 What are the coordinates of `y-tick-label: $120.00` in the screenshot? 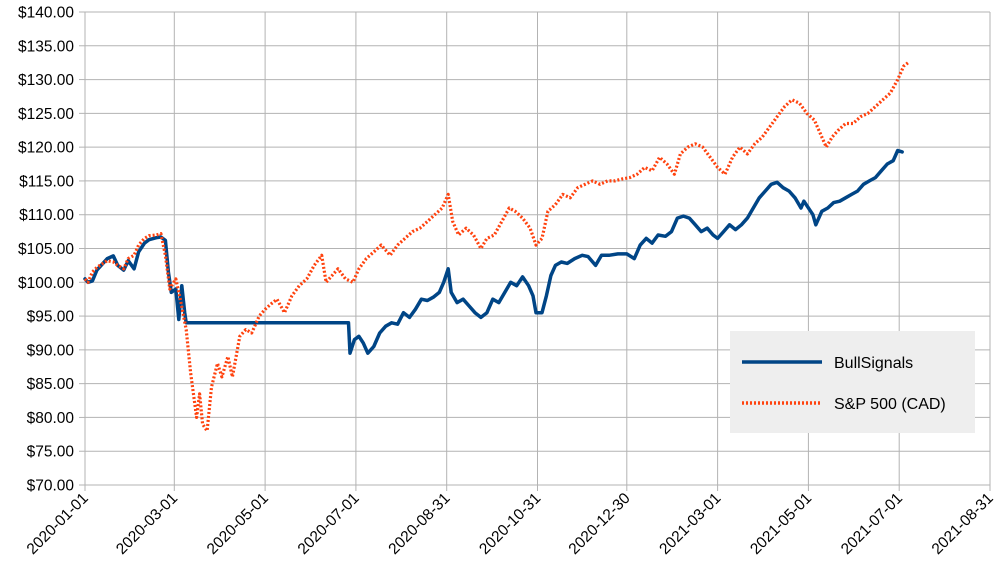 It's located at (46, 148).